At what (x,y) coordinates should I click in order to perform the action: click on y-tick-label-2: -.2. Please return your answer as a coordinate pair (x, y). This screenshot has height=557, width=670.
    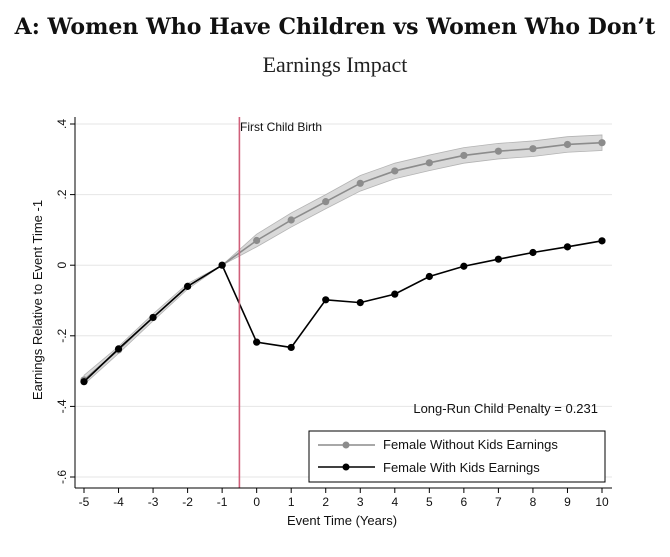
    Looking at the image, I should click on (62, 335).